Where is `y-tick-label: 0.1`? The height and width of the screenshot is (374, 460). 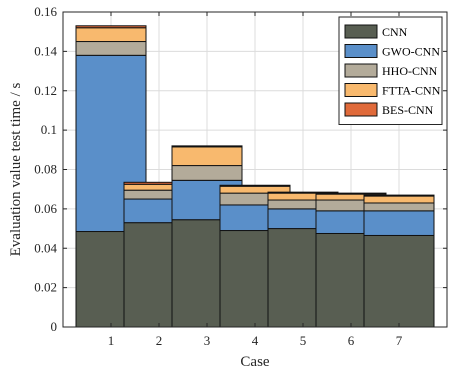 y-tick-label: 0.1 is located at coordinates (49, 129).